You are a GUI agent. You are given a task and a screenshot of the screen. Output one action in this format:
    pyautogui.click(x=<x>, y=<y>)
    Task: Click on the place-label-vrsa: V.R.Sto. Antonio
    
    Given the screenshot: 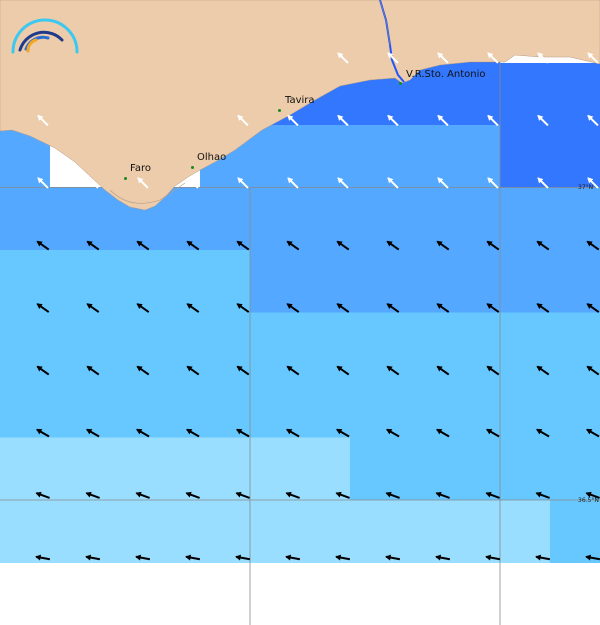 What is the action you would take?
    pyautogui.click(x=446, y=74)
    